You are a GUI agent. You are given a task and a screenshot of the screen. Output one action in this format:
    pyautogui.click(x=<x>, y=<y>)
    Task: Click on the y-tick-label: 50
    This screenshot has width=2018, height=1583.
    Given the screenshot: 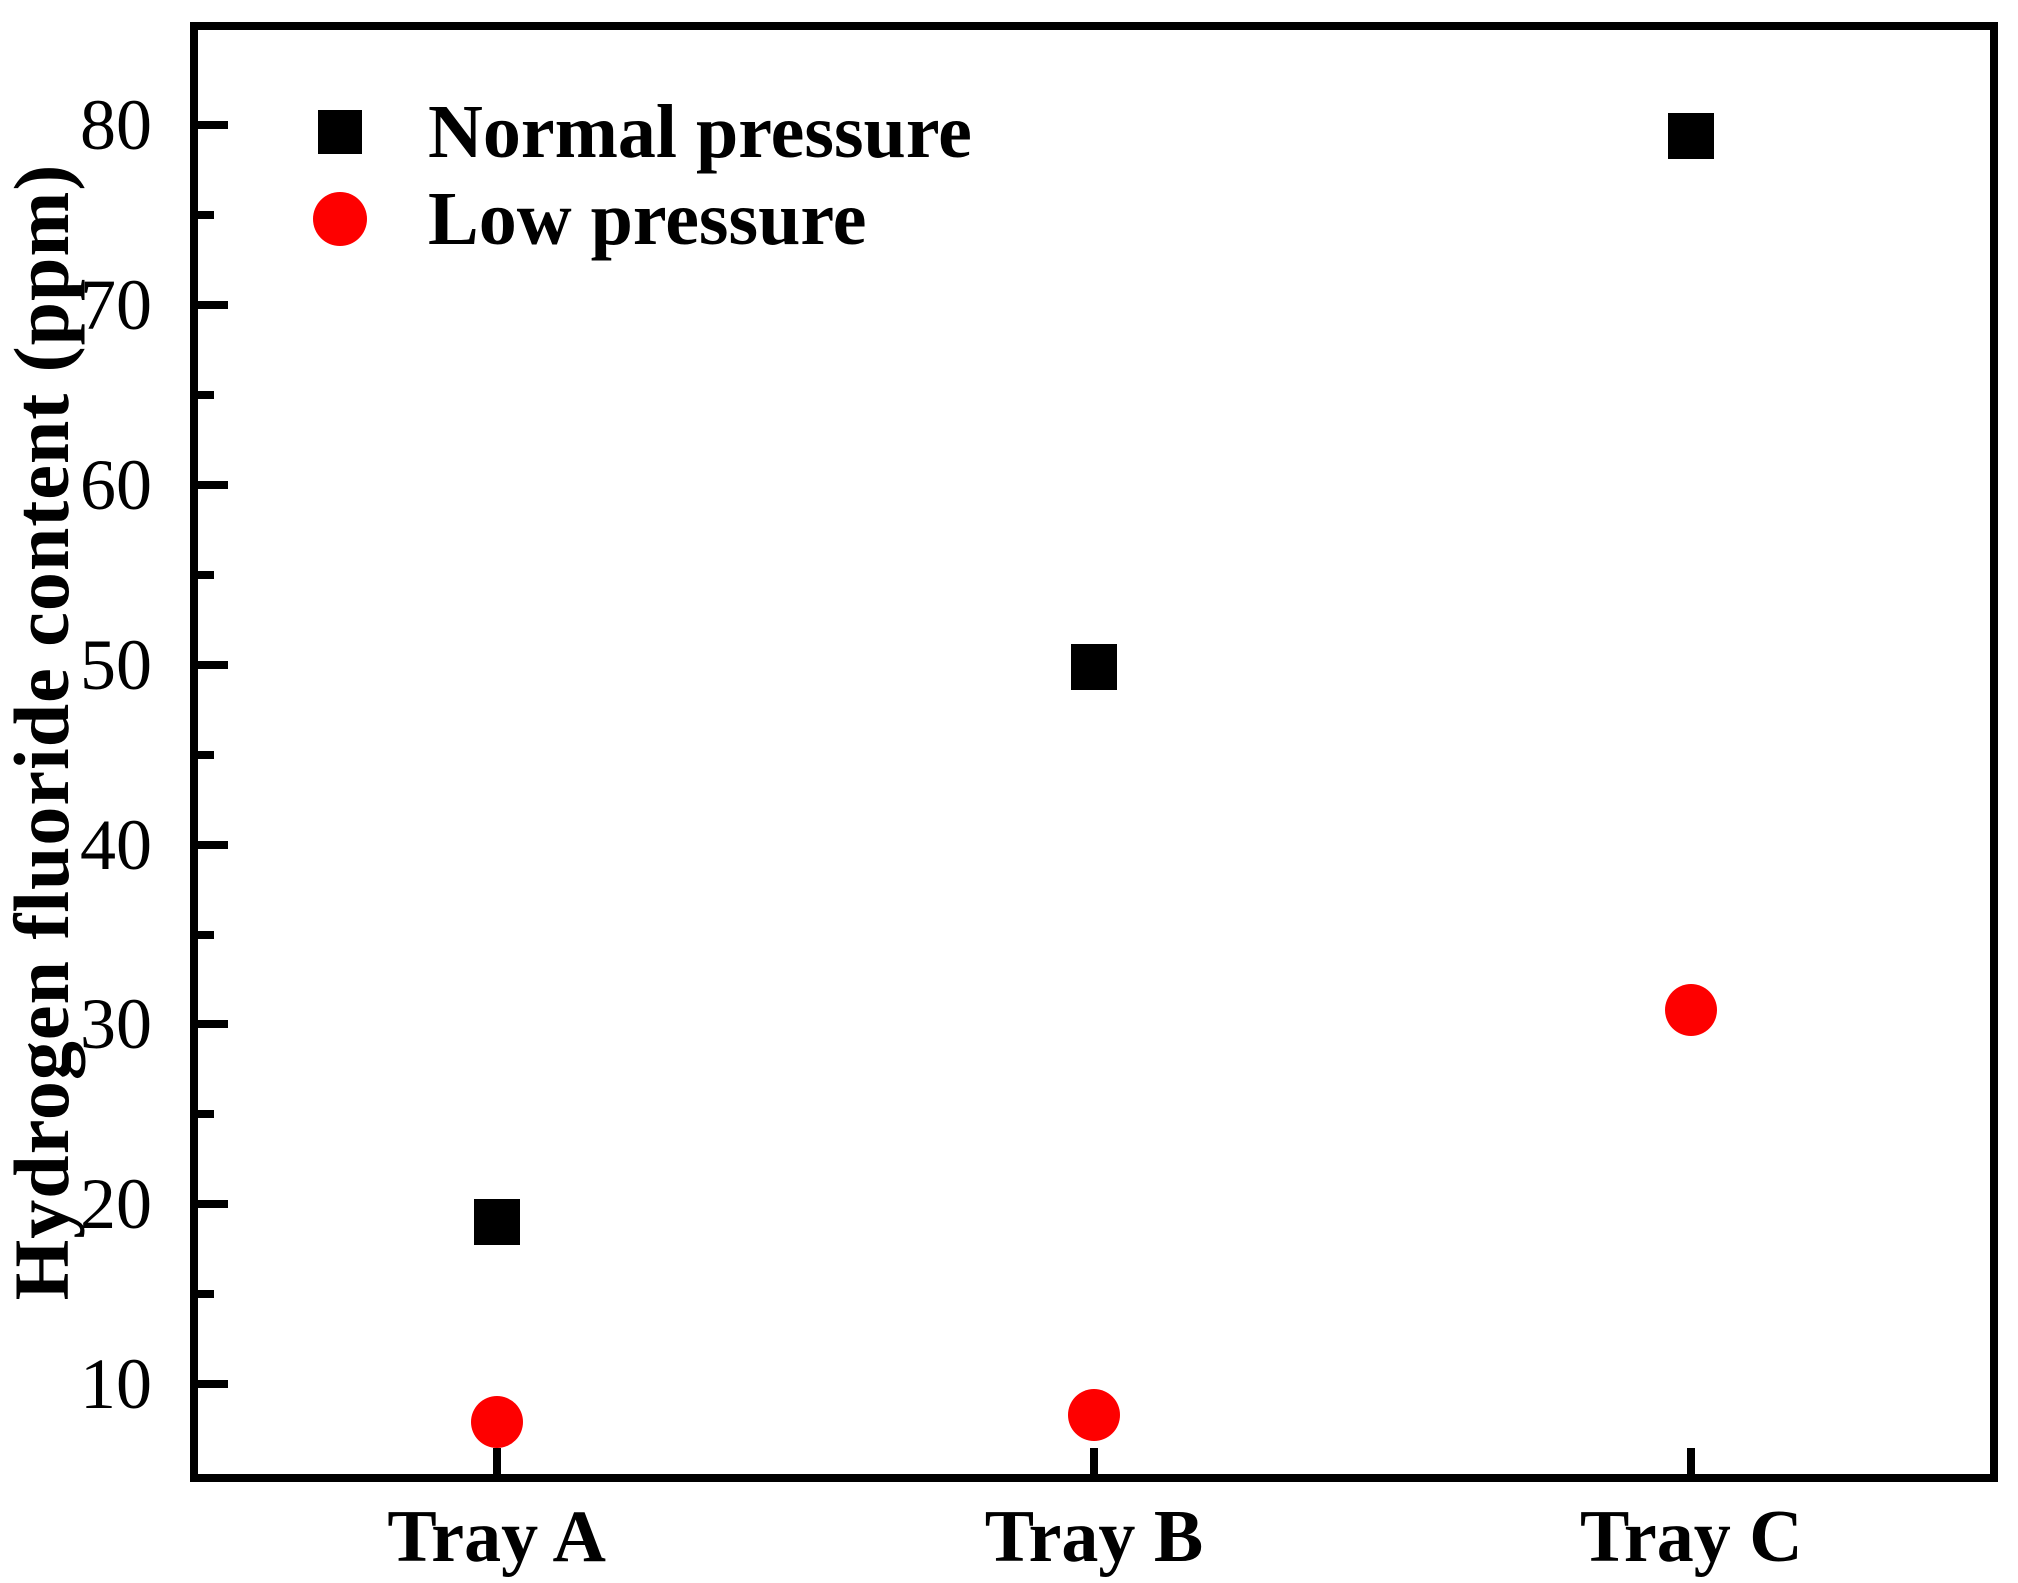 What is the action you would take?
    pyautogui.click(x=116, y=664)
    